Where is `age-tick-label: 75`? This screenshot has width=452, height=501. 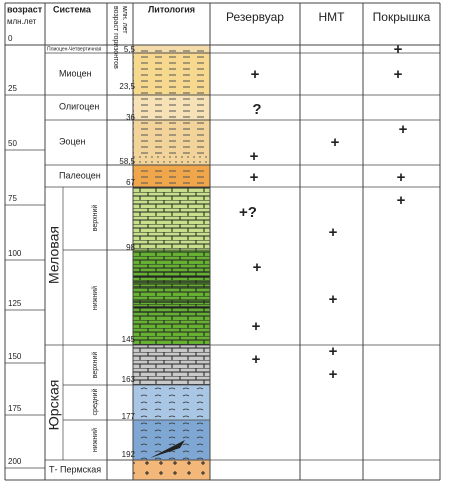
age-tick-label: 75 is located at coordinates (12, 198).